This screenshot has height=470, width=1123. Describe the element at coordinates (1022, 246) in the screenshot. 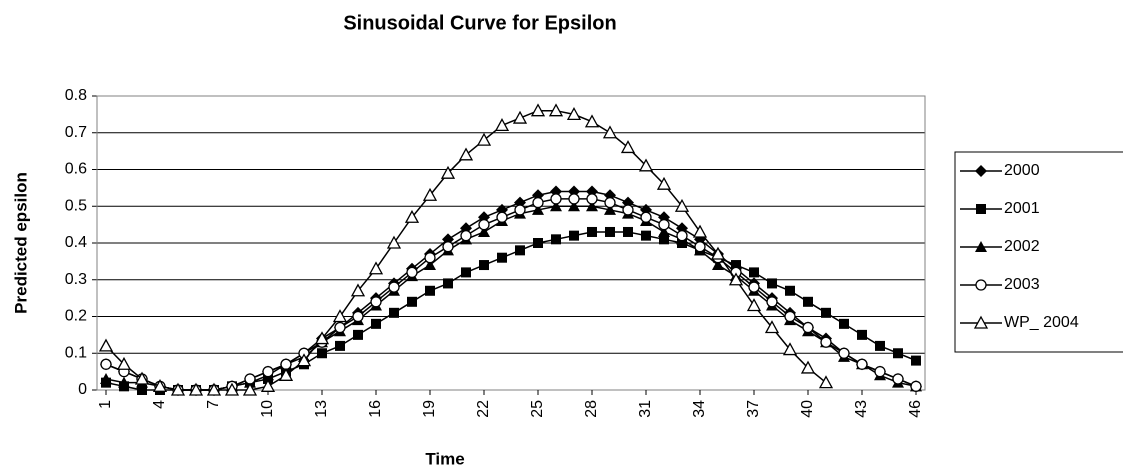

I see `legend-label: 2002` at that location.